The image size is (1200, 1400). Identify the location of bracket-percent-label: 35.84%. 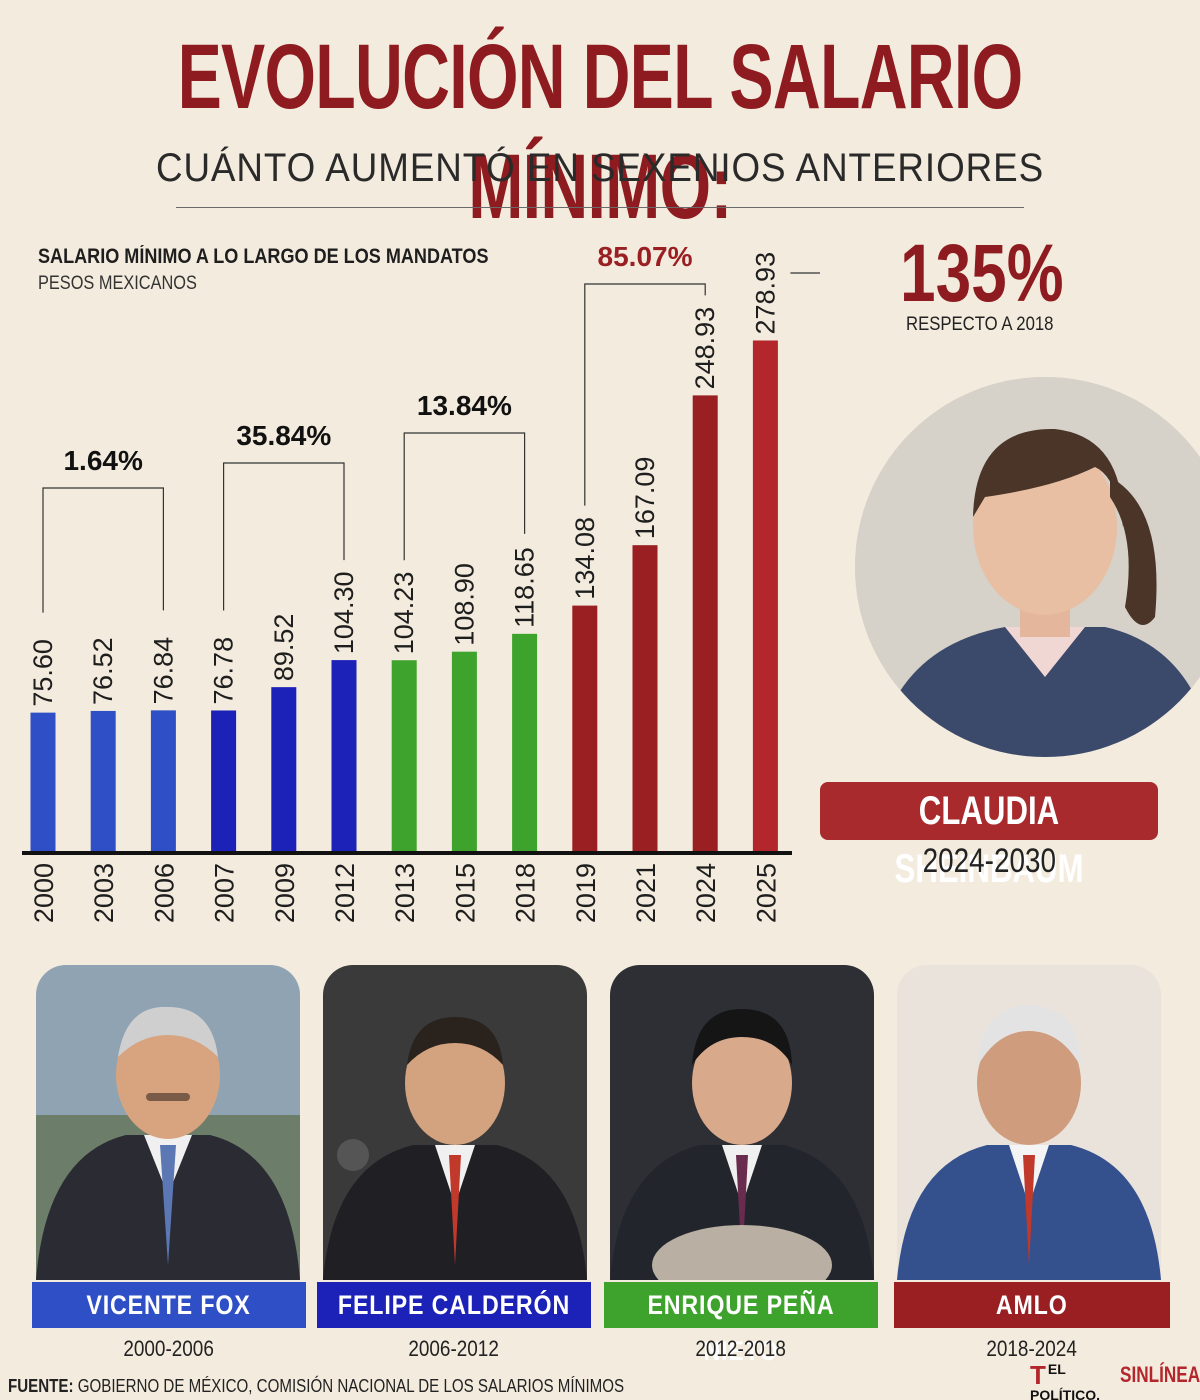
(283, 435).